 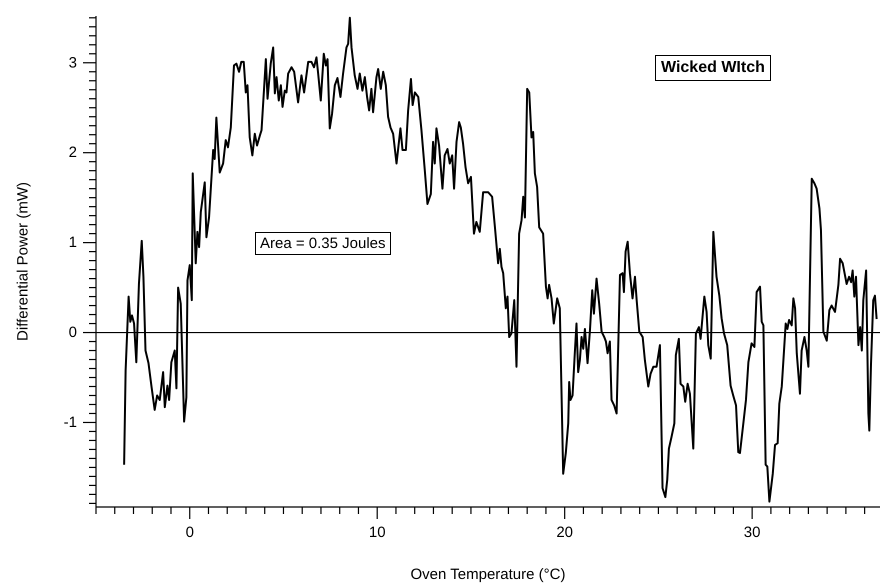 I want to click on y-tick-label: 3, so click(x=72, y=63).